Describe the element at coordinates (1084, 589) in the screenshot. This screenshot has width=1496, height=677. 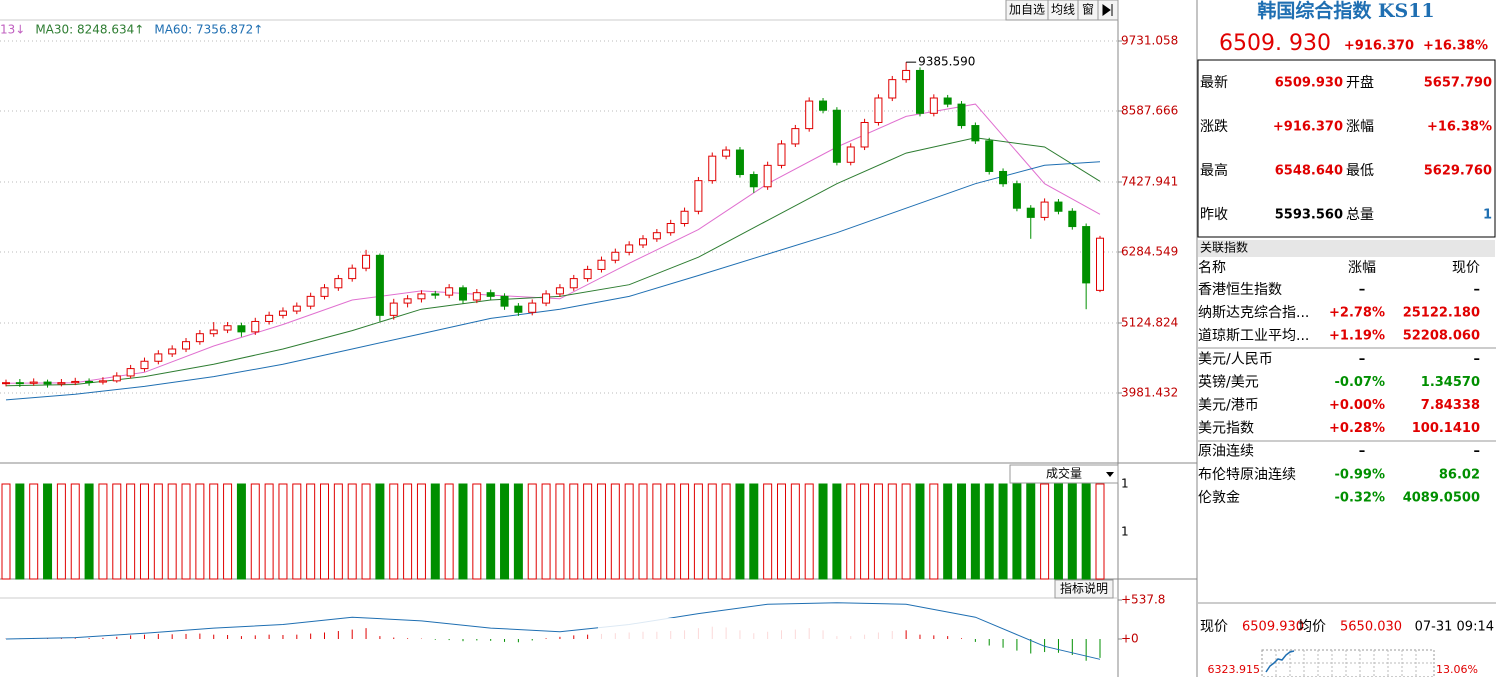
I see `indicator-button` at that location.